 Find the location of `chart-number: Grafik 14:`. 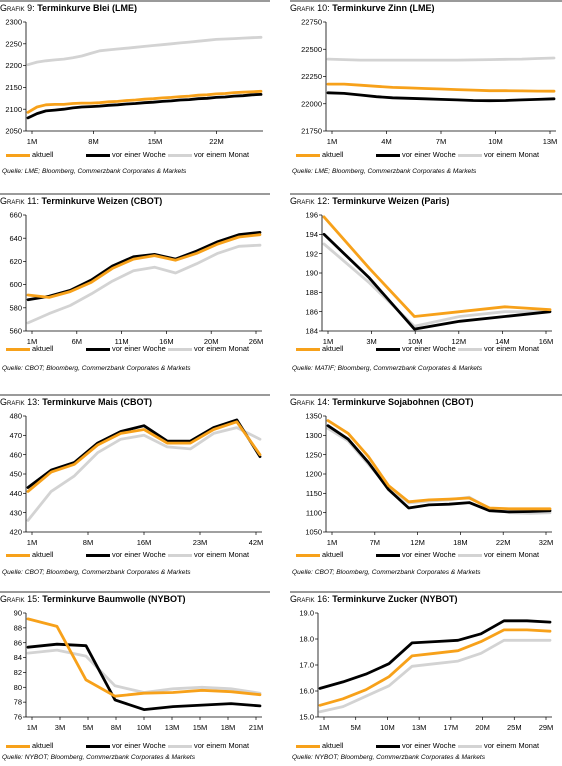

chart-number: Grafik 14: is located at coordinates (311, 402).